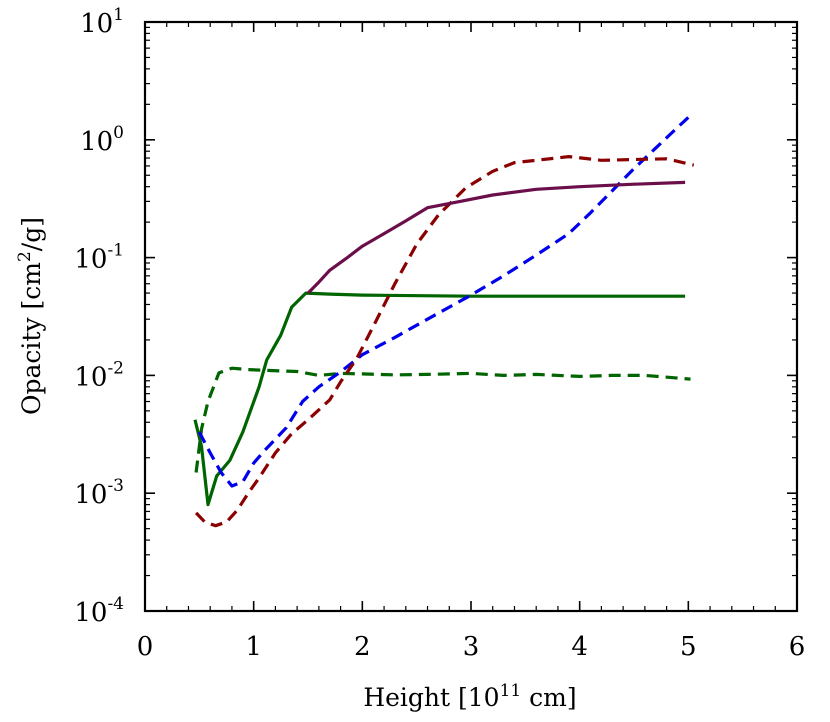 This screenshot has width=830, height=722. I want to click on y-tick-label: 10⁻⁴, so click(99, 611).